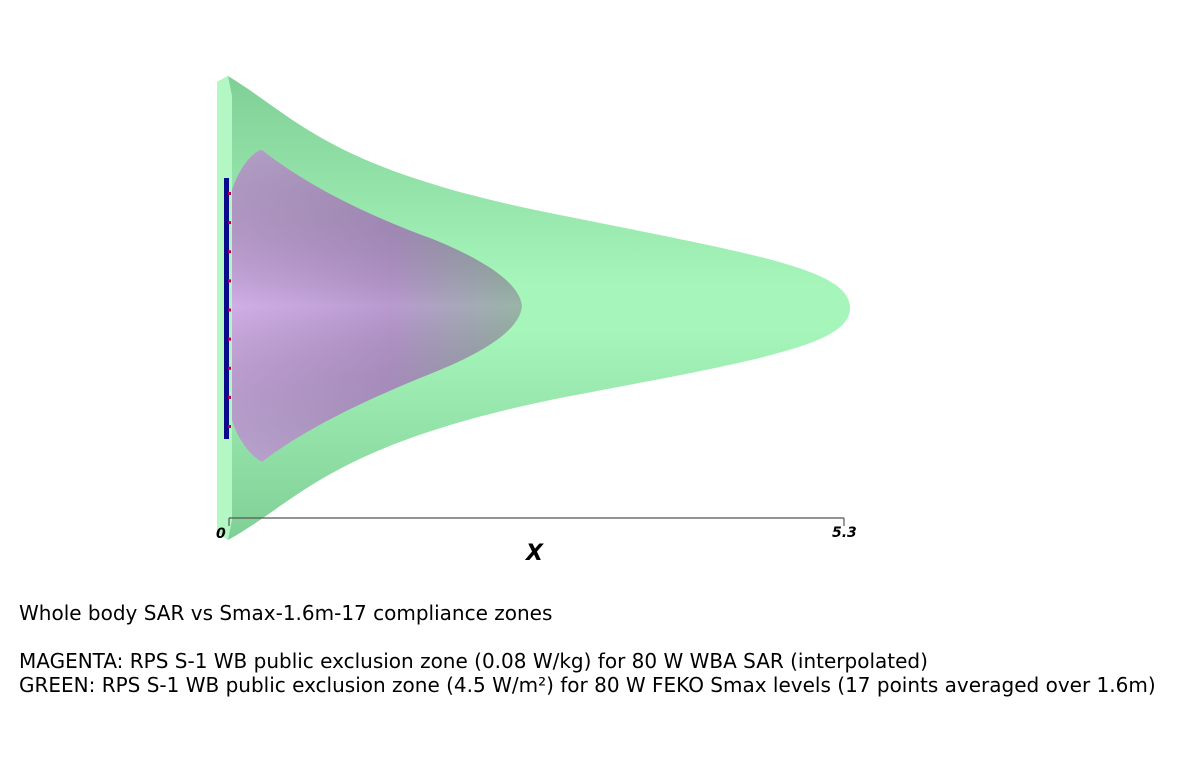 The height and width of the screenshot is (757, 1200). I want to click on x-axis: 0 5.3 X, so click(536, 541).